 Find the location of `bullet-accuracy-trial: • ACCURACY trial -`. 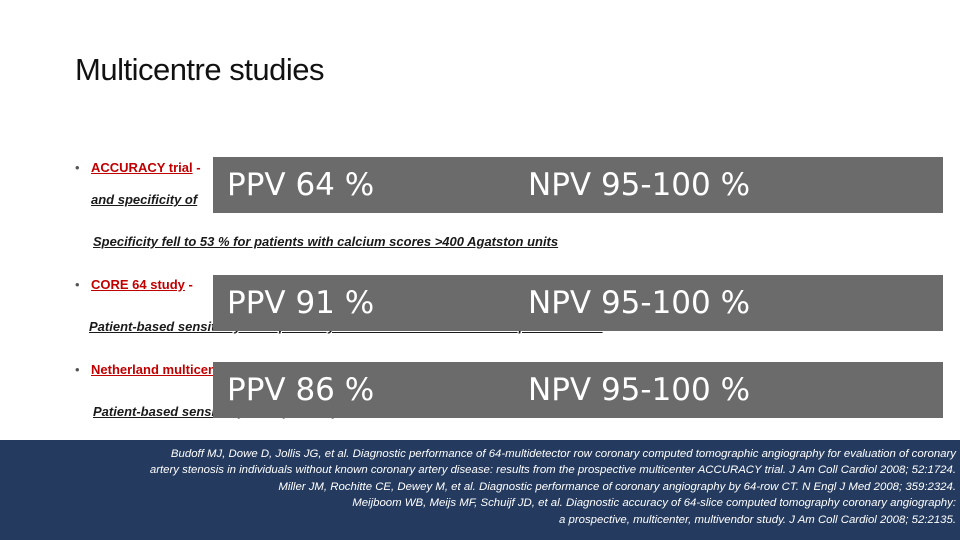

bullet-accuracy-trial: • ACCURACY trial - is located at coordinates (138, 167).